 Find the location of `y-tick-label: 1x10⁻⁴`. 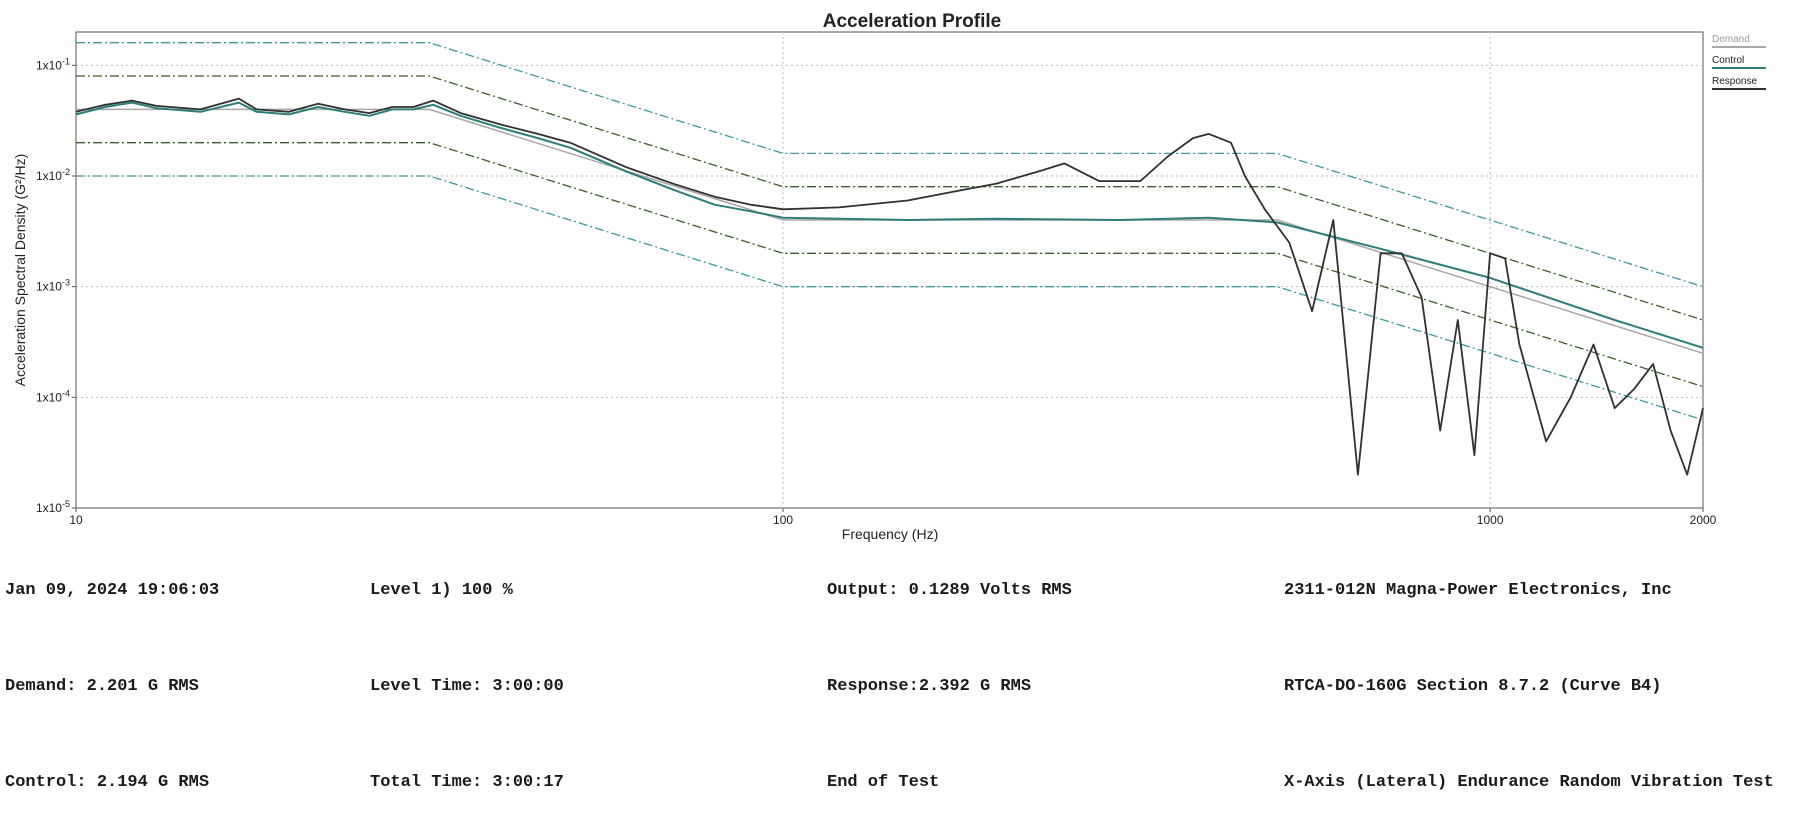

y-tick-label: 1x10⁻⁴ is located at coordinates (53, 396).